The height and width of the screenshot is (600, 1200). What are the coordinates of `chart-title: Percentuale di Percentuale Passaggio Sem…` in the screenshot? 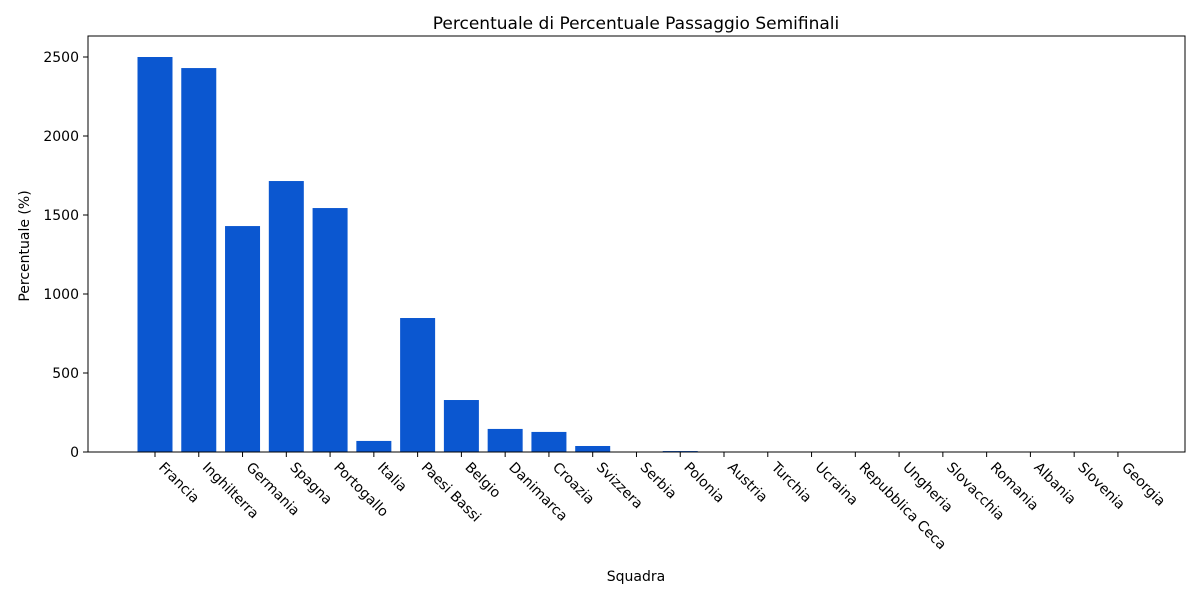 It's located at (636, 24).